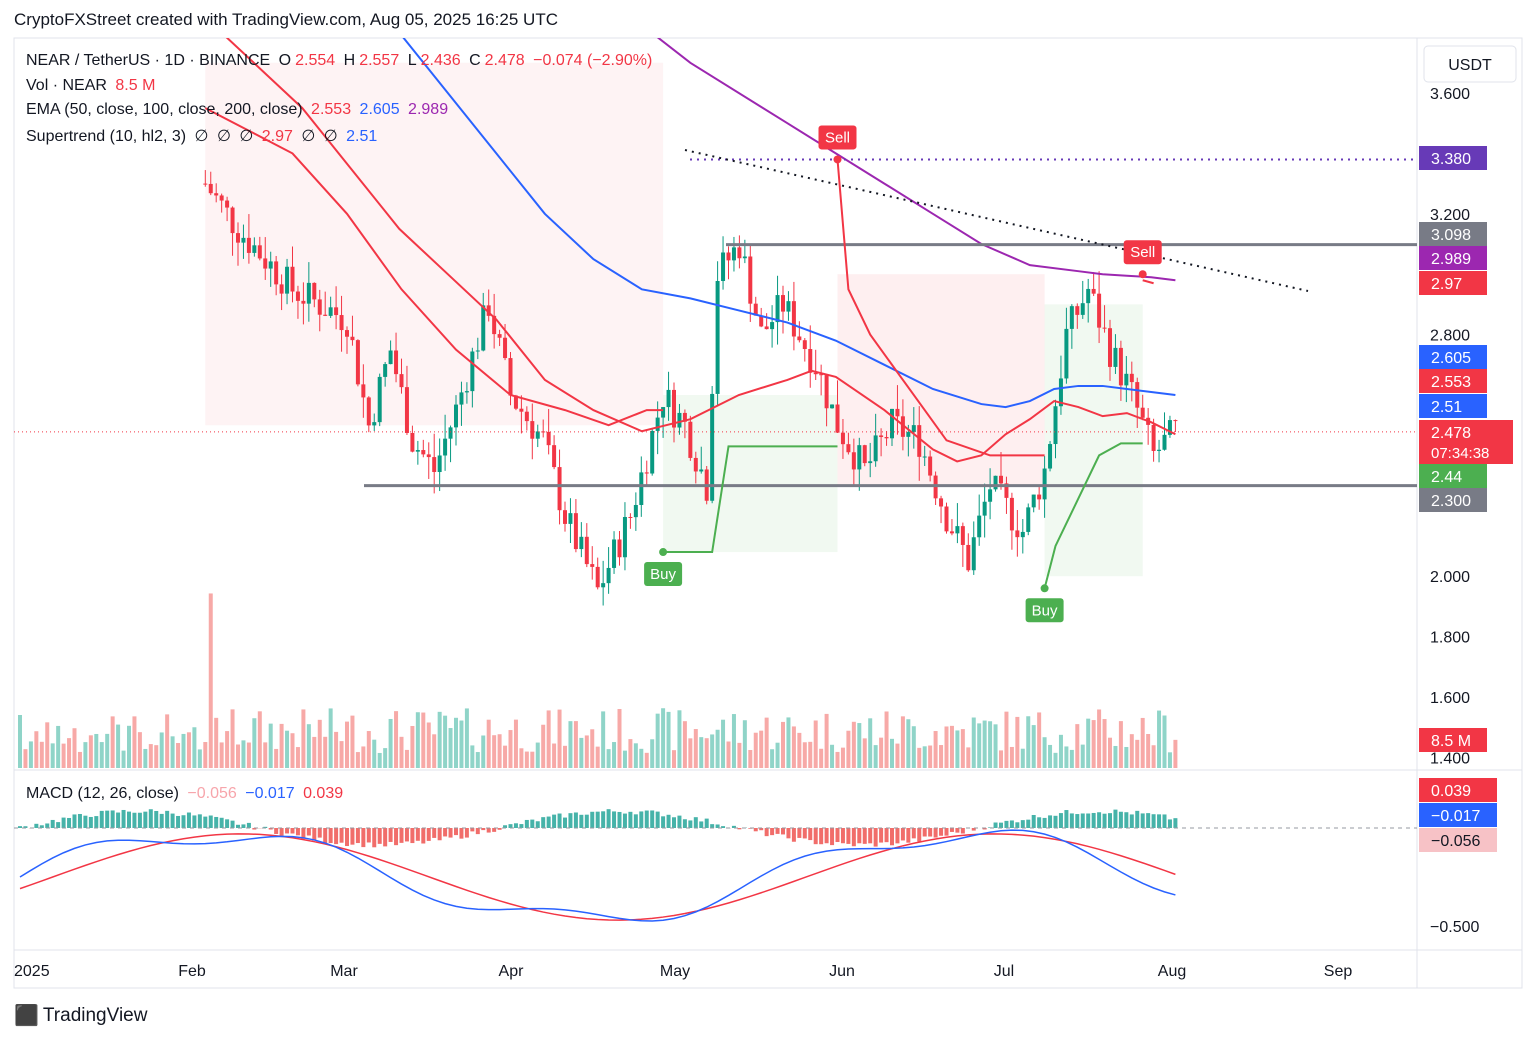 This screenshot has width=1536, height=1041. I want to click on macd-label-text: −0.017, so click(1455, 816).